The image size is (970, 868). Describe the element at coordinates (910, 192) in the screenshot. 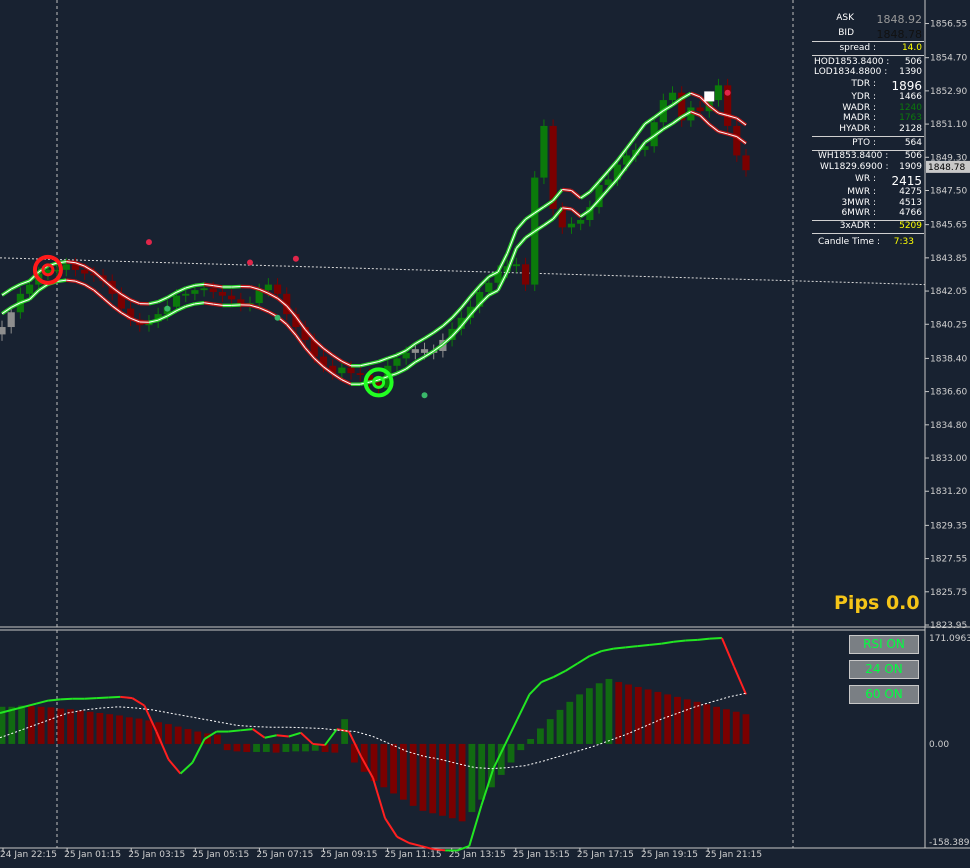

I see `mwr-value: 4275` at that location.